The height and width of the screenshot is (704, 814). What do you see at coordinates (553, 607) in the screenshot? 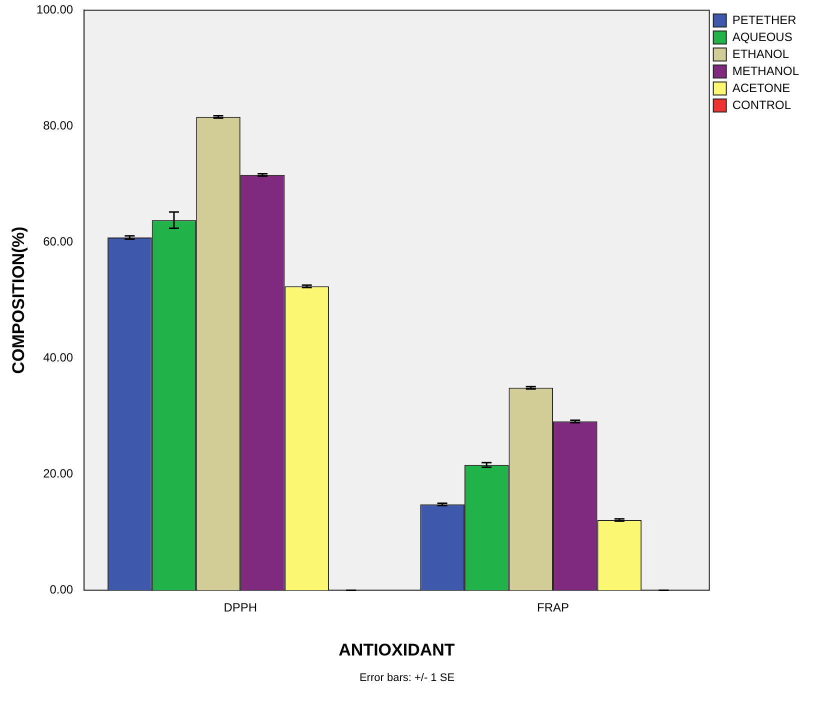
I see `x-tick-label: FRAP` at bounding box center [553, 607].